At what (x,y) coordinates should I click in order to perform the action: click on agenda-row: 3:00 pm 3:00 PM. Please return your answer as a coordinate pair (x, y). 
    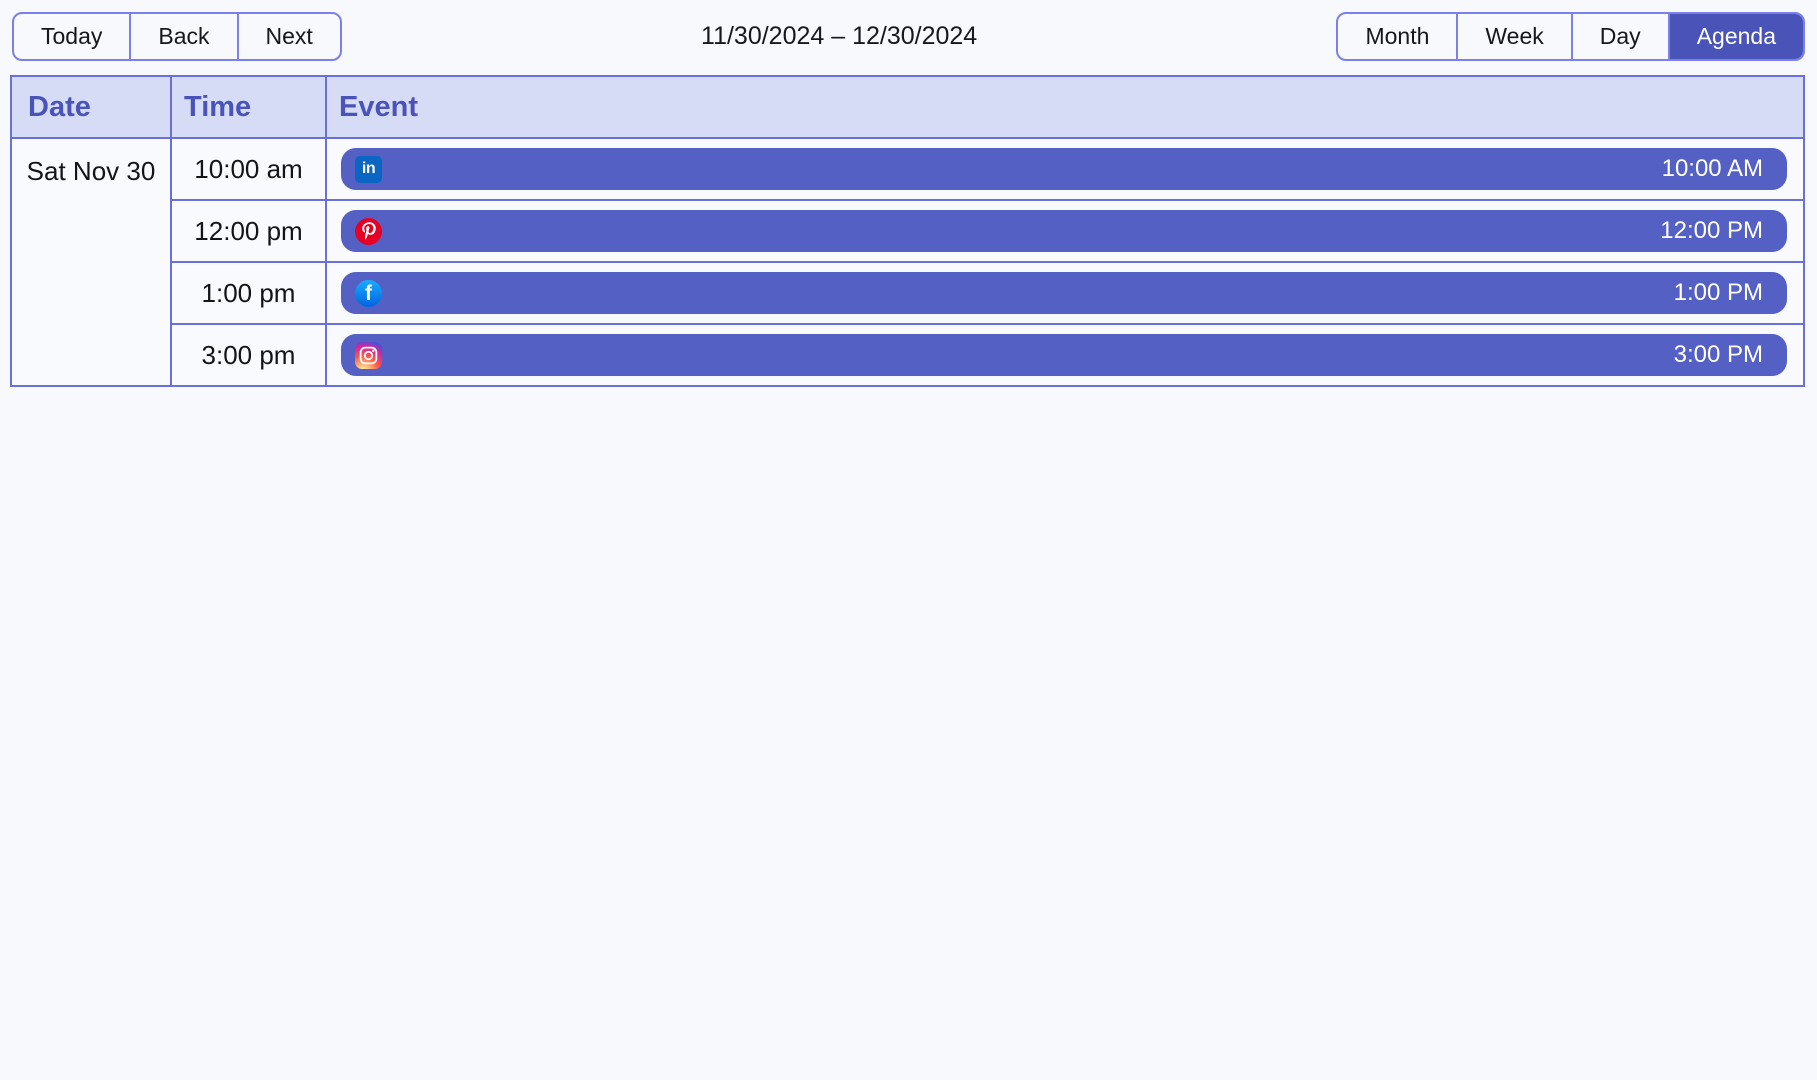
    Looking at the image, I should click on (908, 355).